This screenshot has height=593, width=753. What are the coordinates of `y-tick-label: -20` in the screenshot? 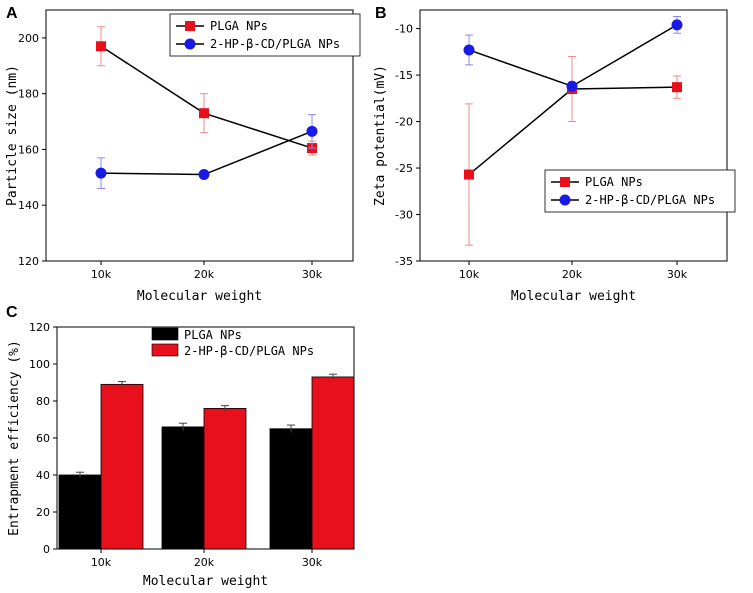 It's located at (404, 122).